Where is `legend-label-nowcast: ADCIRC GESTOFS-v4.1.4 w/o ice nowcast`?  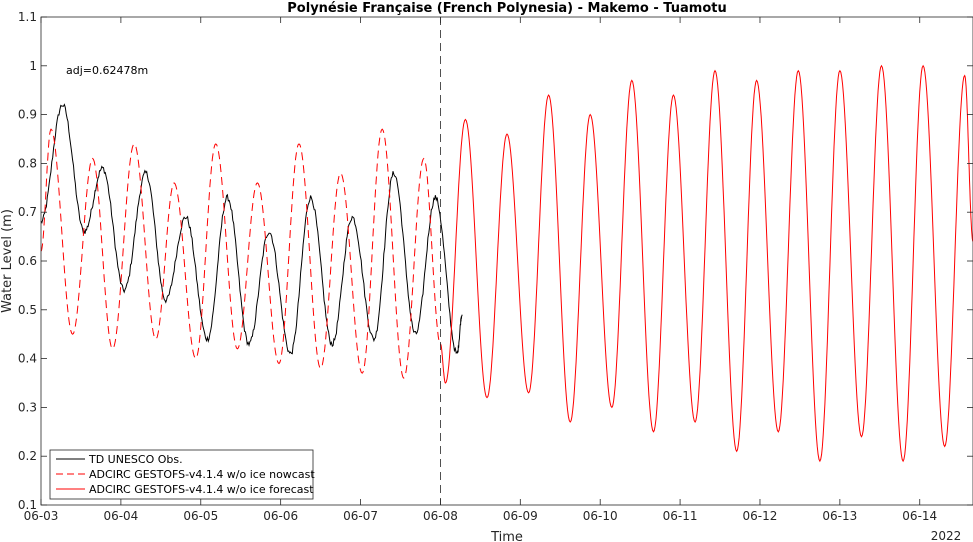 legend-label-nowcast: ADCIRC GESTOFS-v4.1.4 w/o ice nowcast is located at coordinates (202, 474).